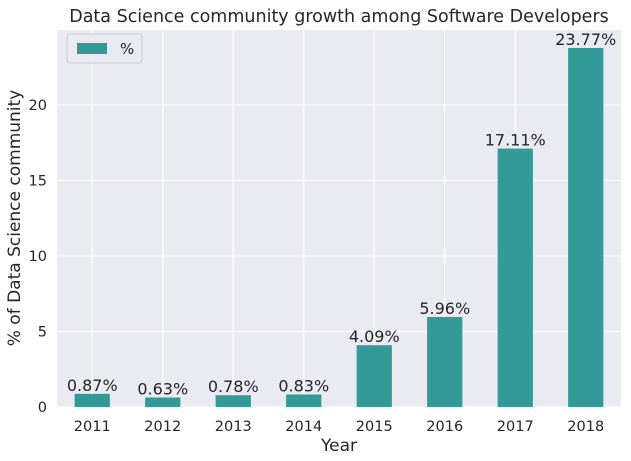 This screenshot has height=461, width=631. I want to click on y-tick-label: 5, so click(42, 332).